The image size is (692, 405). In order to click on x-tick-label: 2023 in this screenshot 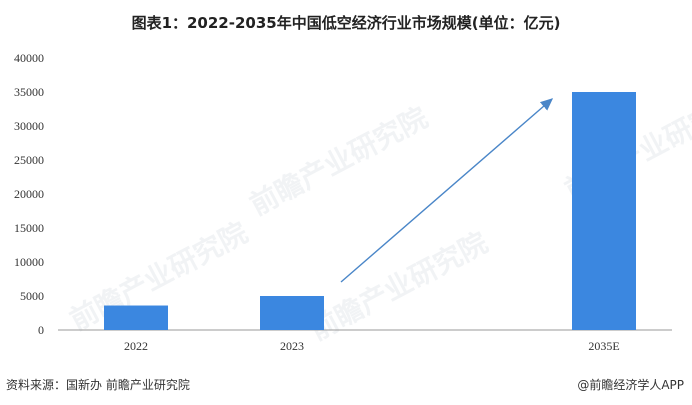, I will do `click(292, 346)`.